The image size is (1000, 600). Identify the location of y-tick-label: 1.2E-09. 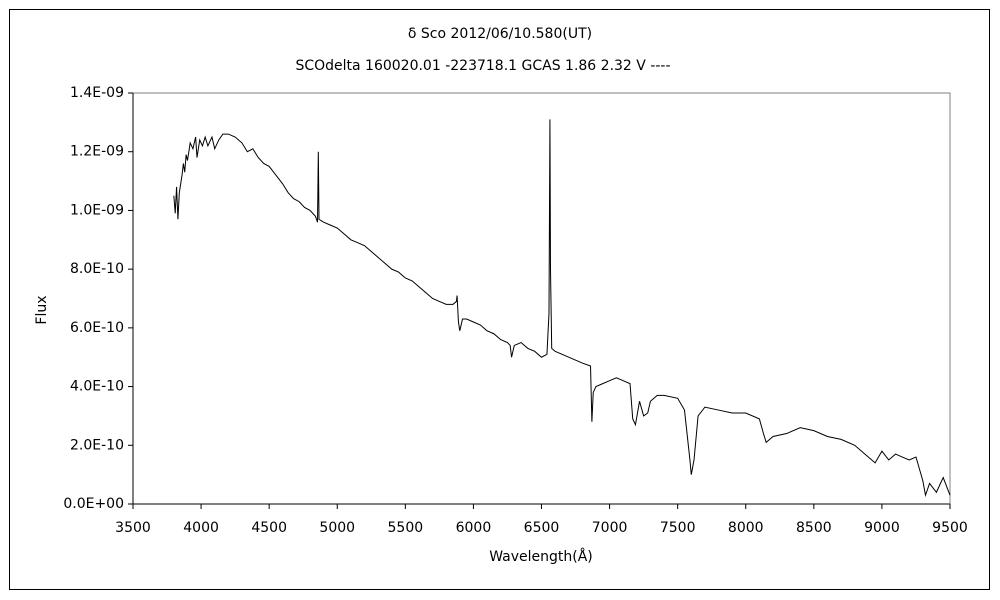
(97, 152).